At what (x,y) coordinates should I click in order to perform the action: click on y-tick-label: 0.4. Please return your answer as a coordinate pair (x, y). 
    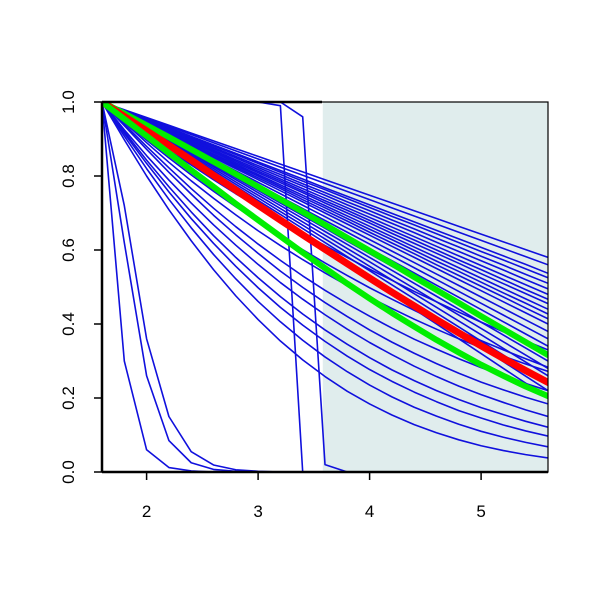
    Looking at the image, I should click on (68, 324).